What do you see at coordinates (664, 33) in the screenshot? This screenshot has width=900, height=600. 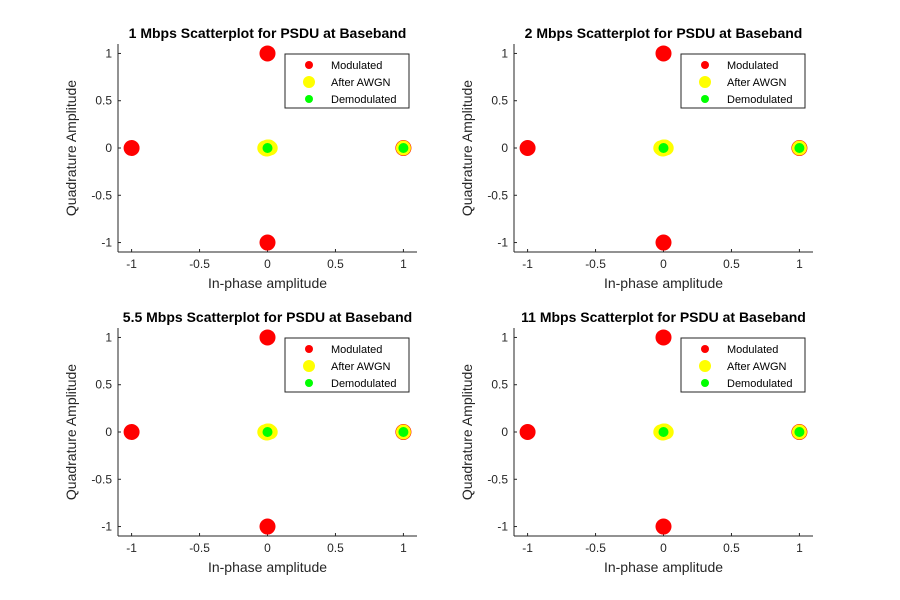 I see `chart-title: 2 Mbps Scatterplot for PSDU at Baseband` at bounding box center [664, 33].